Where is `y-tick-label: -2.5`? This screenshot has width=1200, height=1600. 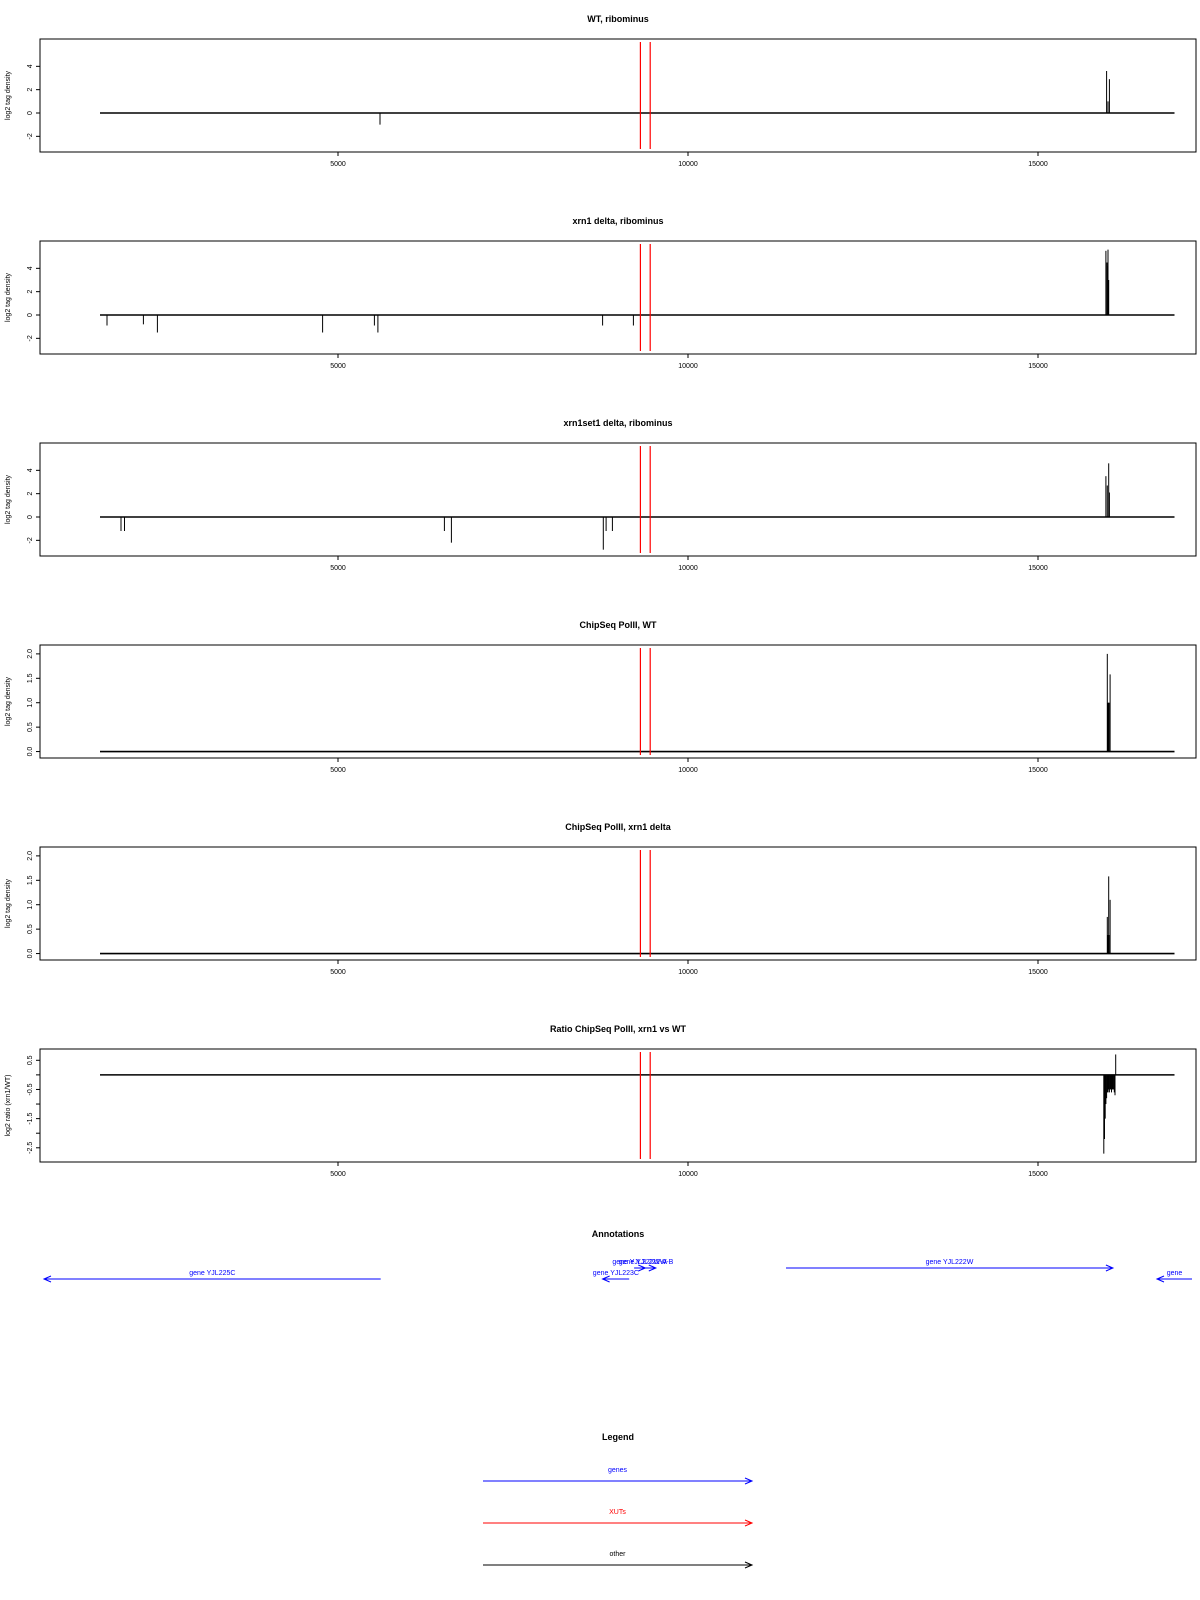 y-tick-label: -2.5 is located at coordinates (30, 1148).